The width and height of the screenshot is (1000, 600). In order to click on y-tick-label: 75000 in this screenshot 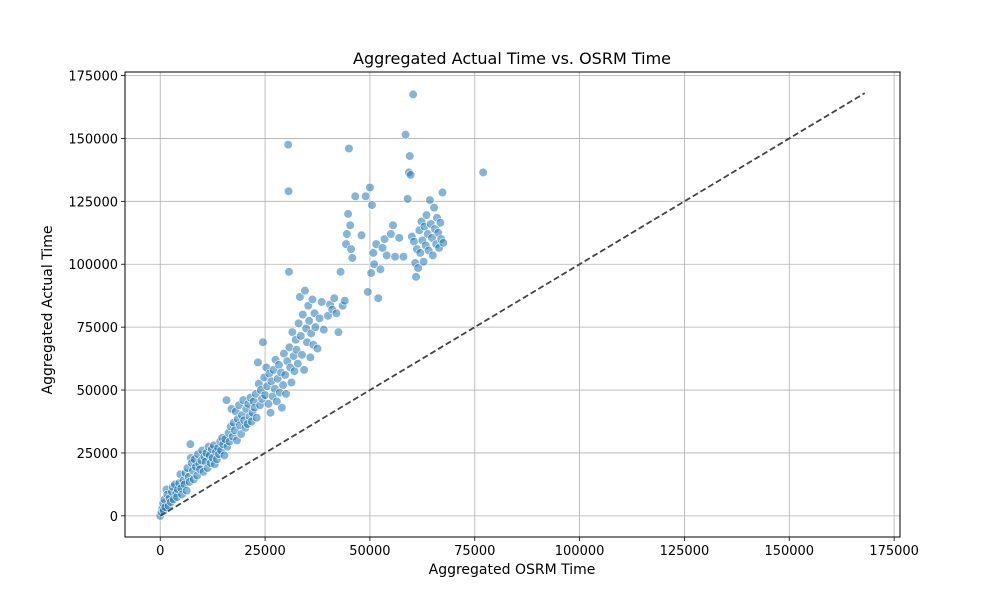, I will do `click(97, 328)`.